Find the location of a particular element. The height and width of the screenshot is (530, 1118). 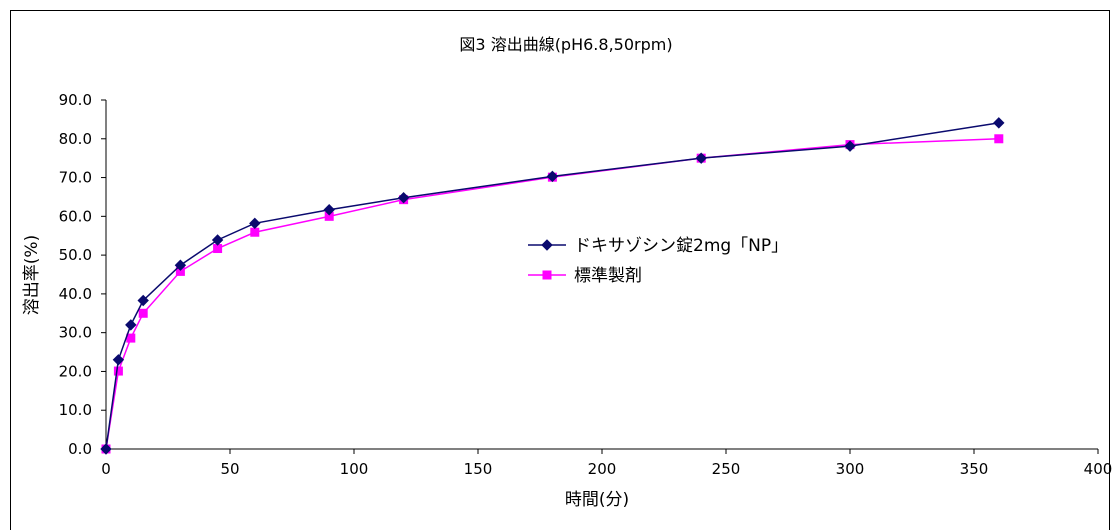

y-axis-label-group: 溶出率(%) is located at coordinates (32, 275).